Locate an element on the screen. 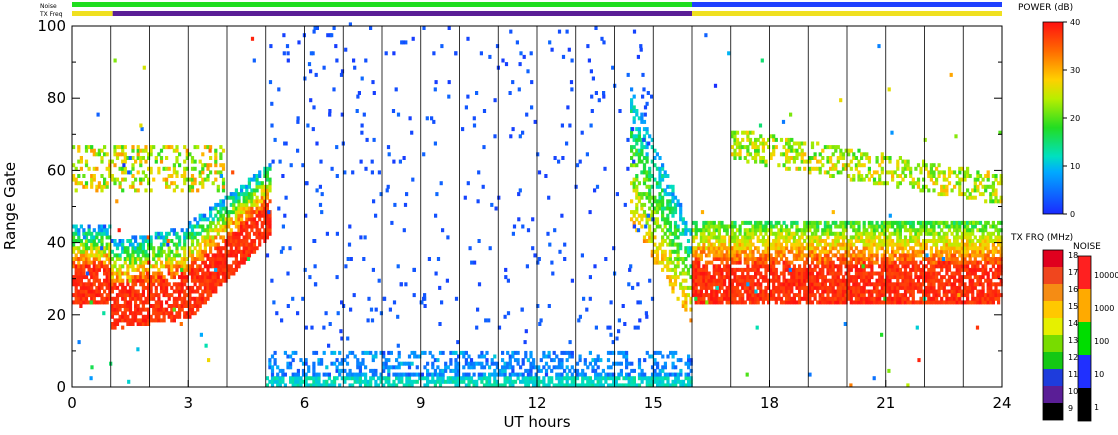 This screenshot has width=1118, height=435. txfreq-strip is located at coordinates (537, 13).